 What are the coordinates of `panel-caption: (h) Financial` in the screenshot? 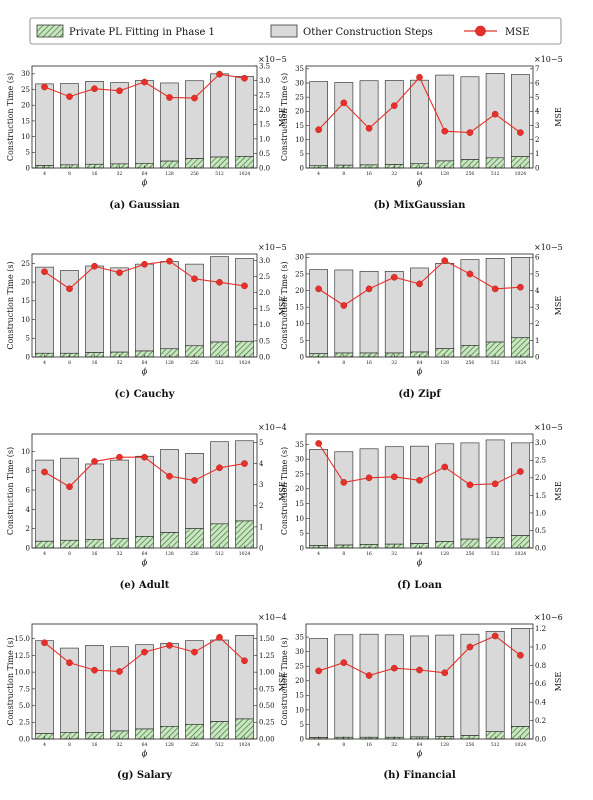 It's located at (419, 775).